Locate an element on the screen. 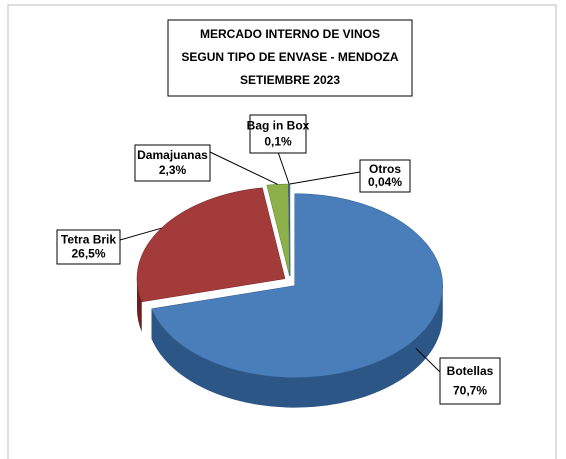 This screenshot has width=566, height=459. value-label: 0,04% is located at coordinates (385, 182).